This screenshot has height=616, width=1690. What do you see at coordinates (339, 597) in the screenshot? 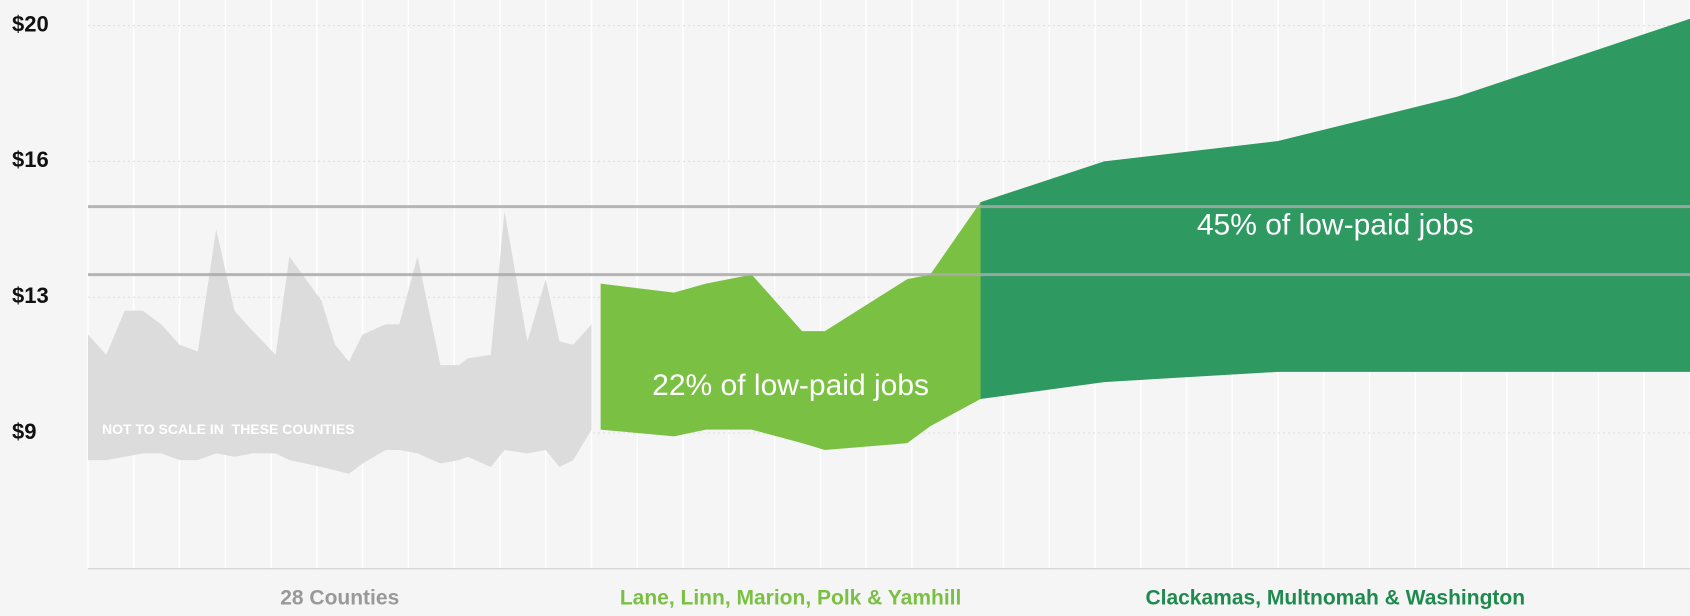
I see `region-label: 28 Counties` at bounding box center [339, 597].